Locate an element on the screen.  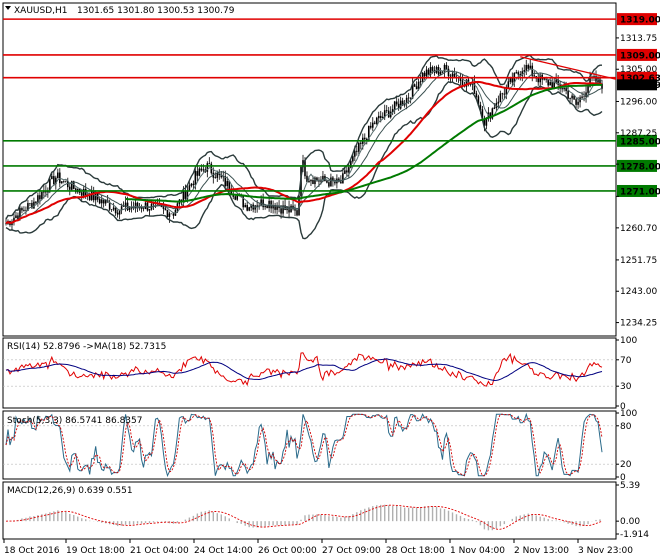
axis-tick-label: 30 is located at coordinates (626, 387).